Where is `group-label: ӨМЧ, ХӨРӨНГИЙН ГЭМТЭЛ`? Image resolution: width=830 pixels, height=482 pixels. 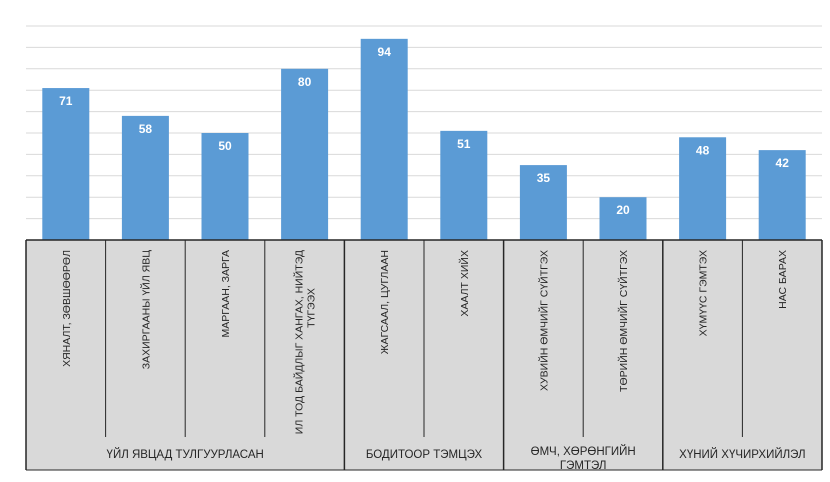
group-label: ӨМЧ, ХӨРӨНГИЙН ГЭМТЭЛ is located at coordinates (583, 458).